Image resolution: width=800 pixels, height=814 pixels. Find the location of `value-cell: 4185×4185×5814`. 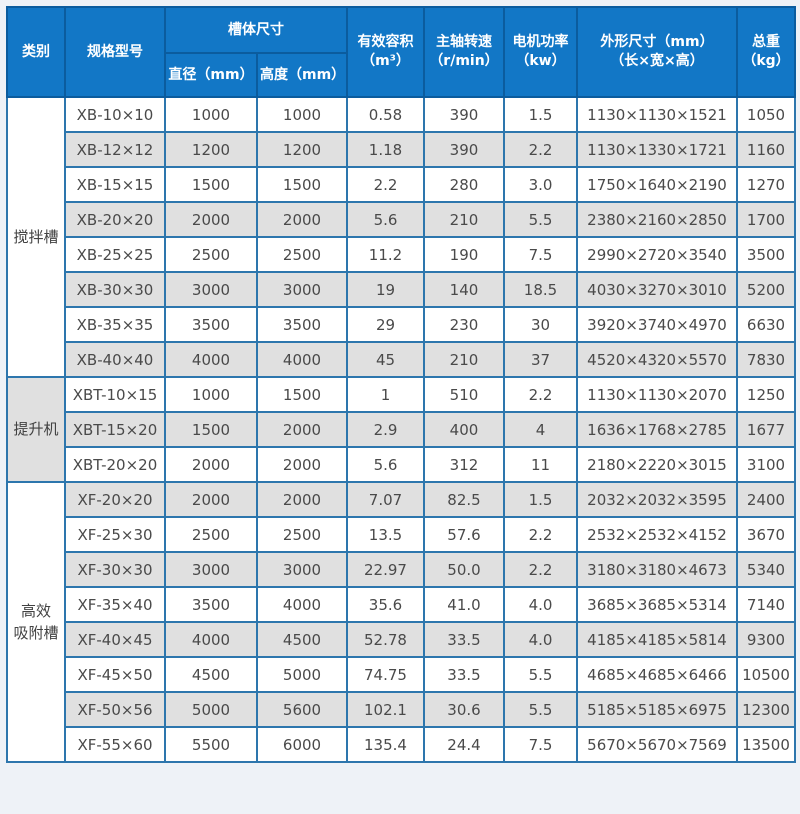

value-cell: 4185×4185×5814 is located at coordinates (657, 639).